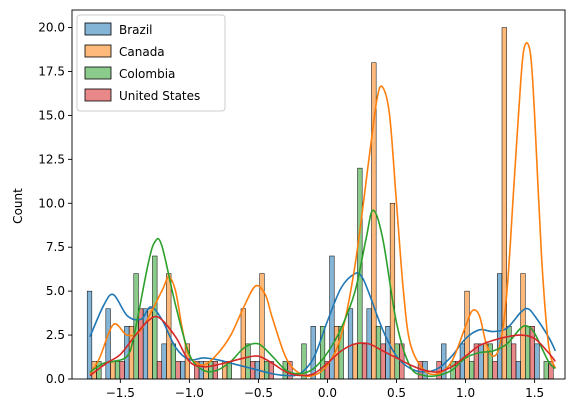  What do you see at coordinates (258, 393) in the screenshot?
I see `x-tick-label: −0.5` at bounding box center [258, 393].